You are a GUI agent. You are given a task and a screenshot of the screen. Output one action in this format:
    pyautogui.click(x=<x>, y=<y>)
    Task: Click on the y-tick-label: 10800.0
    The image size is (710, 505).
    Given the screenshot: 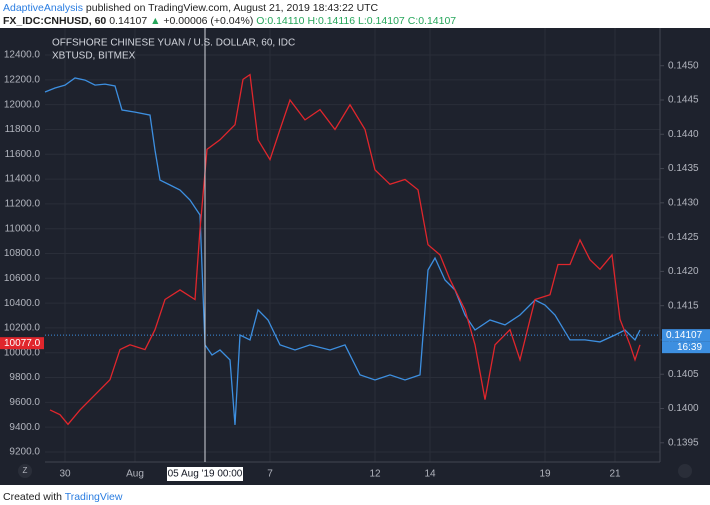 What is the action you would take?
    pyautogui.click(x=22, y=253)
    